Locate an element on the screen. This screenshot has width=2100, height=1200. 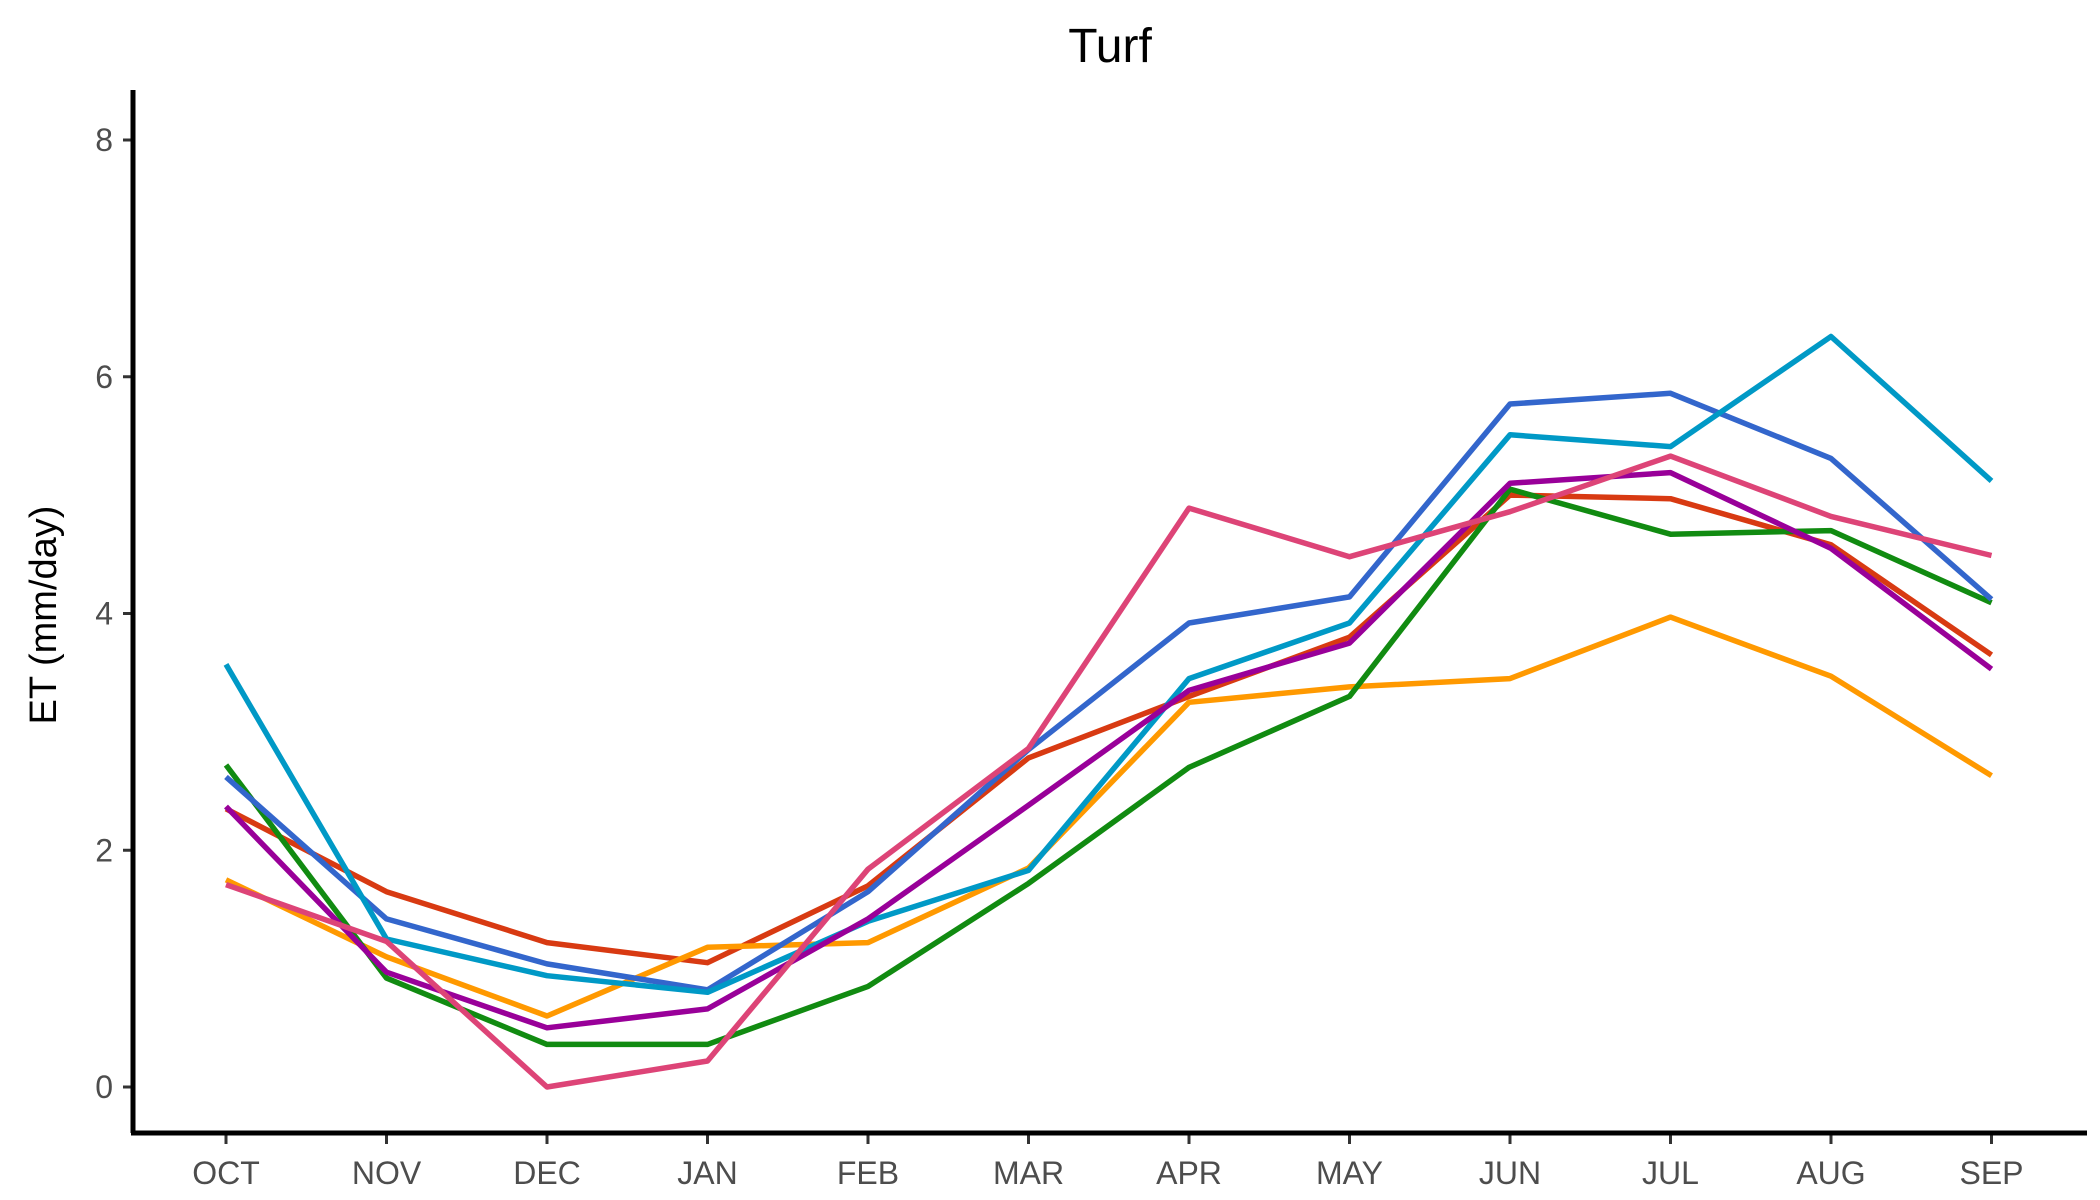
x-tick-label: JUL is located at coordinates (1670, 1173).